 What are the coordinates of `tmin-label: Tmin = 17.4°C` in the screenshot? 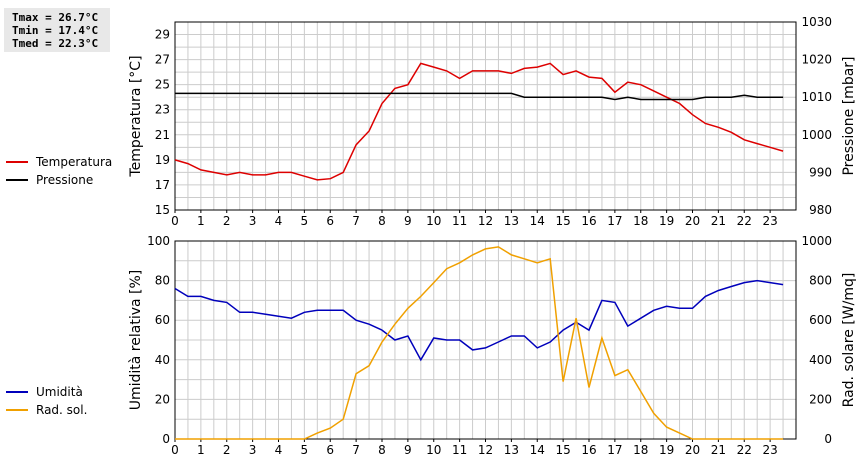 It's located at (55, 30).